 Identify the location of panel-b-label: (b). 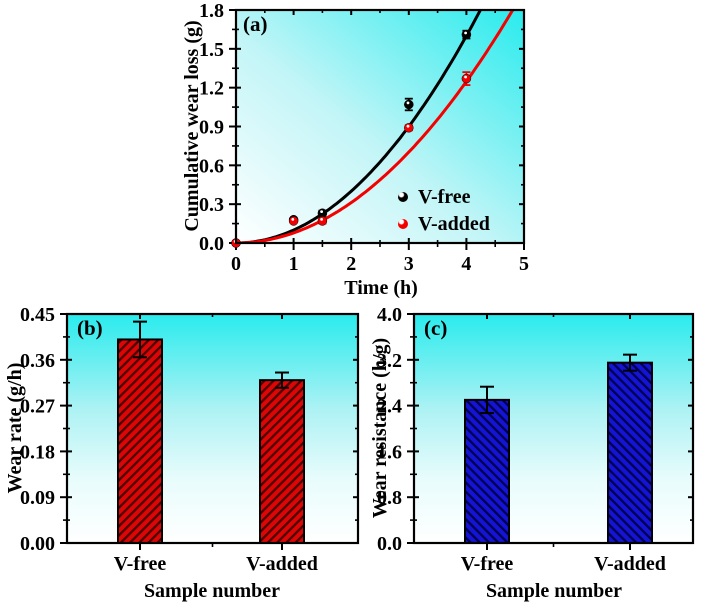
(90, 328).